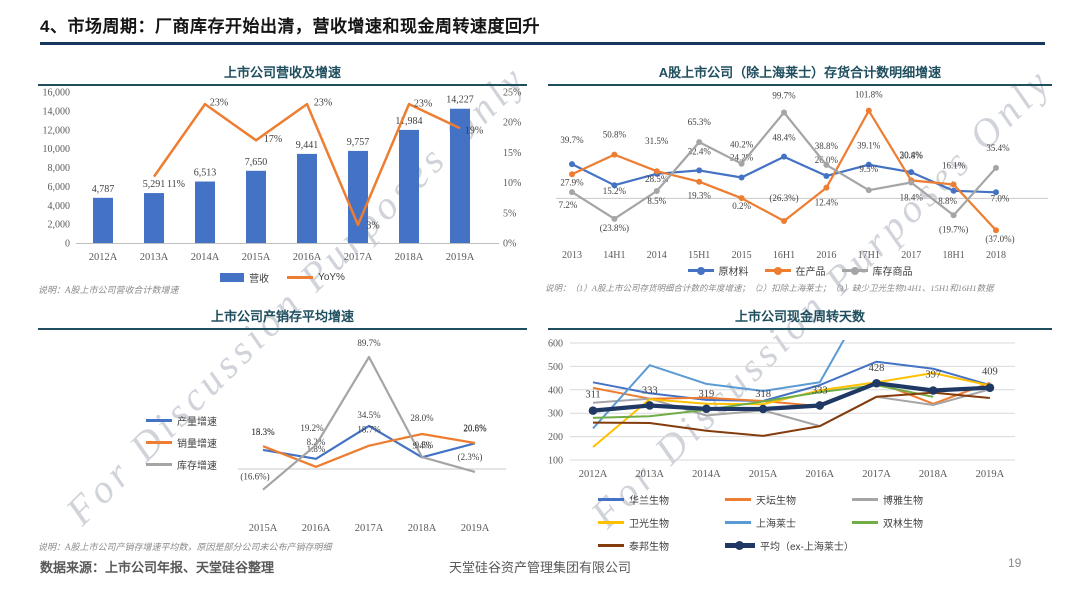 The image size is (1080, 595). What do you see at coordinates (316, 449) in the screenshot?
I see `svg-text: 1.8%` at bounding box center [316, 449].